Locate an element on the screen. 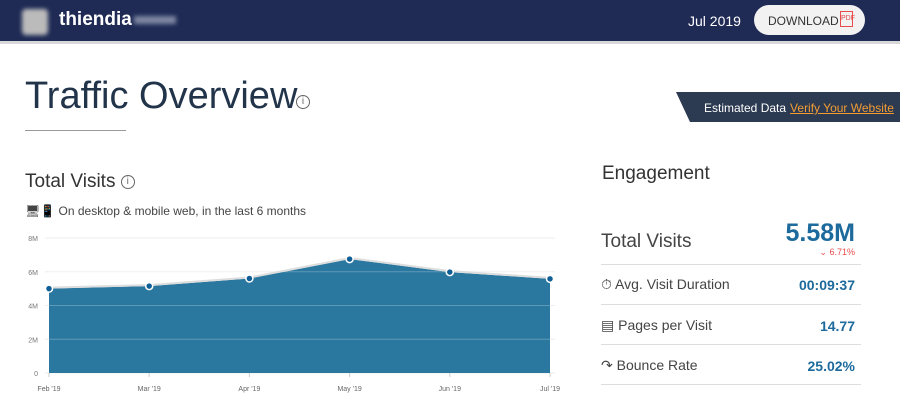 The height and width of the screenshot is (420, 900). x-tick-label: Mar '19 is located at coordinates (149, 389).